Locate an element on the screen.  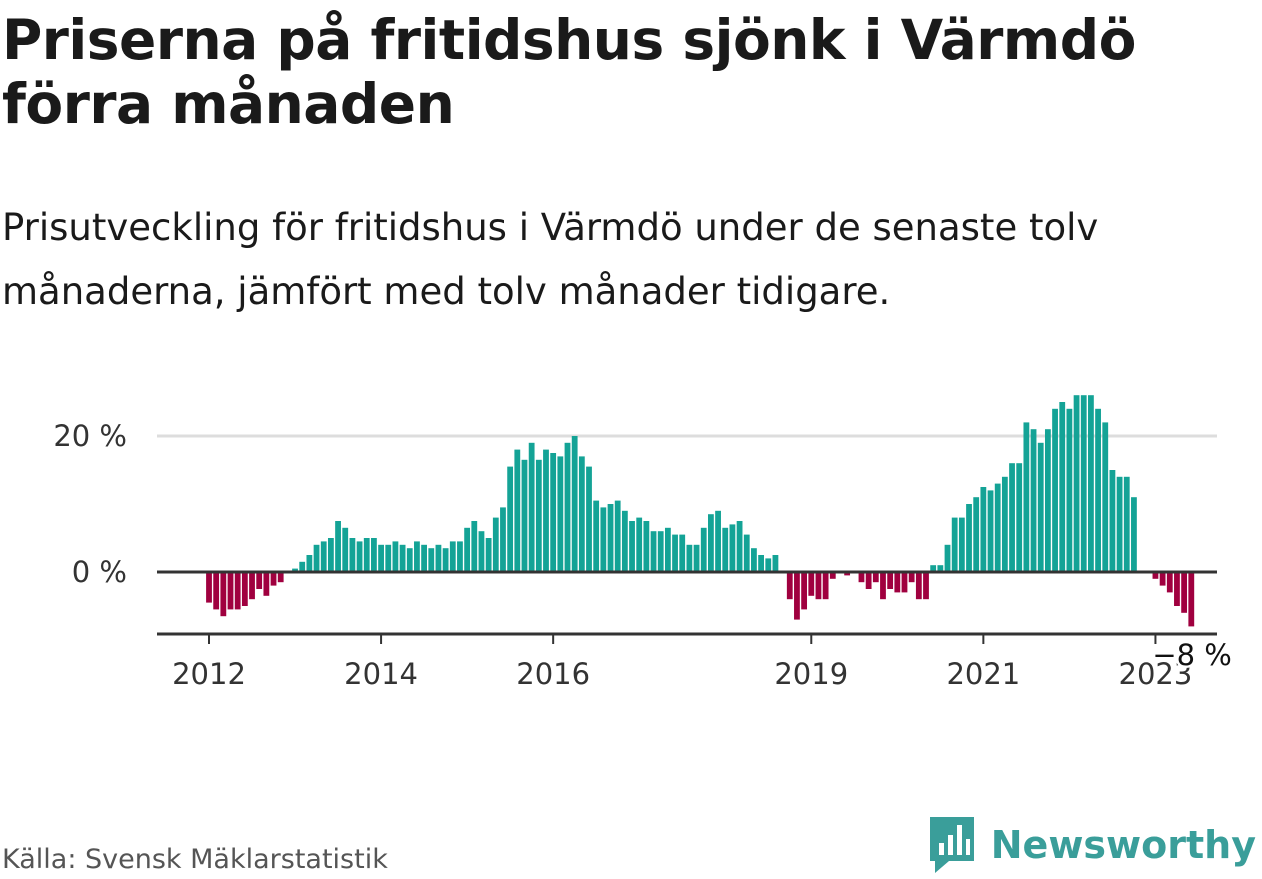
x-tick-label: 2021 is located at coordinates (983, 674).